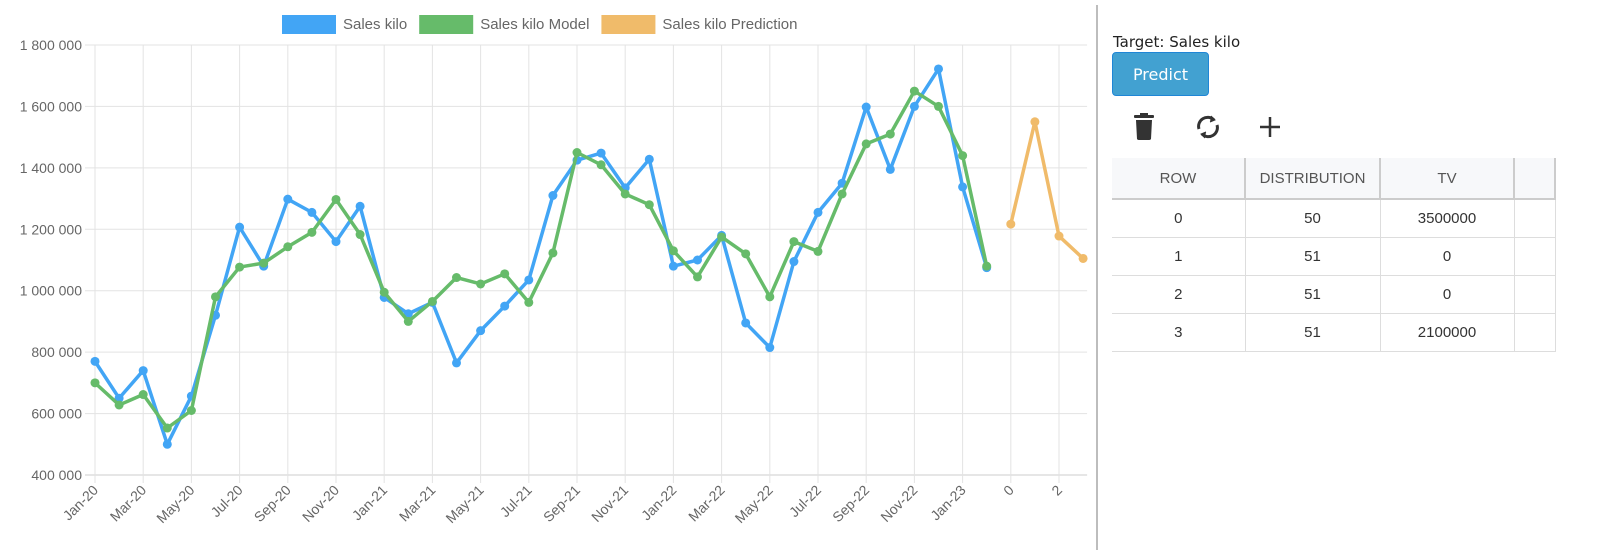  I want to click on table-row: 1 51 0, so click(1334, 256).